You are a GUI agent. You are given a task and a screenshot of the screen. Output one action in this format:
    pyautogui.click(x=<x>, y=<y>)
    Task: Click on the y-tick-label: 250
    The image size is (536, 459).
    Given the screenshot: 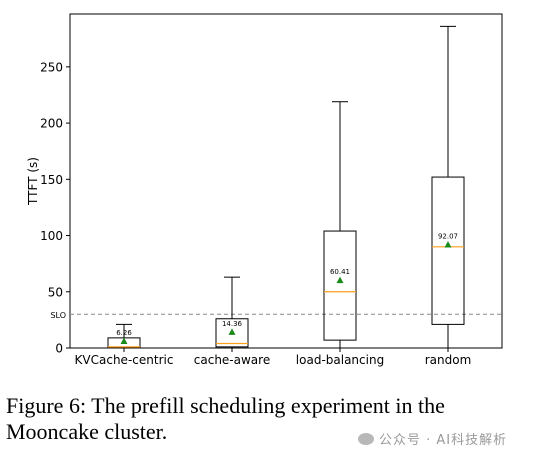 What is the action you would take?
    pyautogui.click(x=51, y=67)
    